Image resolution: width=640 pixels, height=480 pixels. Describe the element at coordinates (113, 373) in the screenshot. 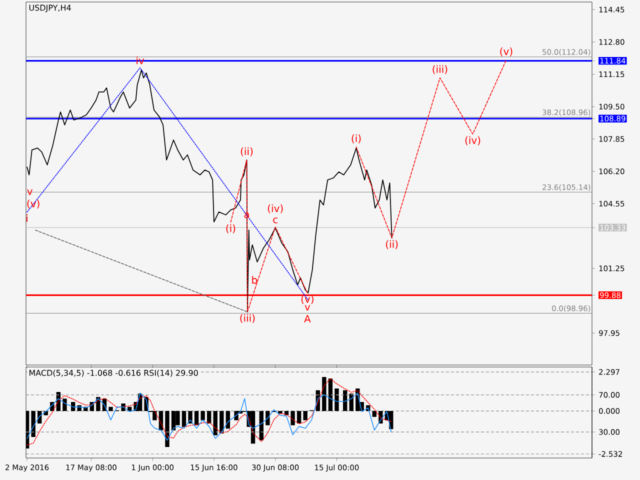

I see `chart-title: MACD(5,34,5) -1.068 -0.616 RSI(14) 29.90` at that location.